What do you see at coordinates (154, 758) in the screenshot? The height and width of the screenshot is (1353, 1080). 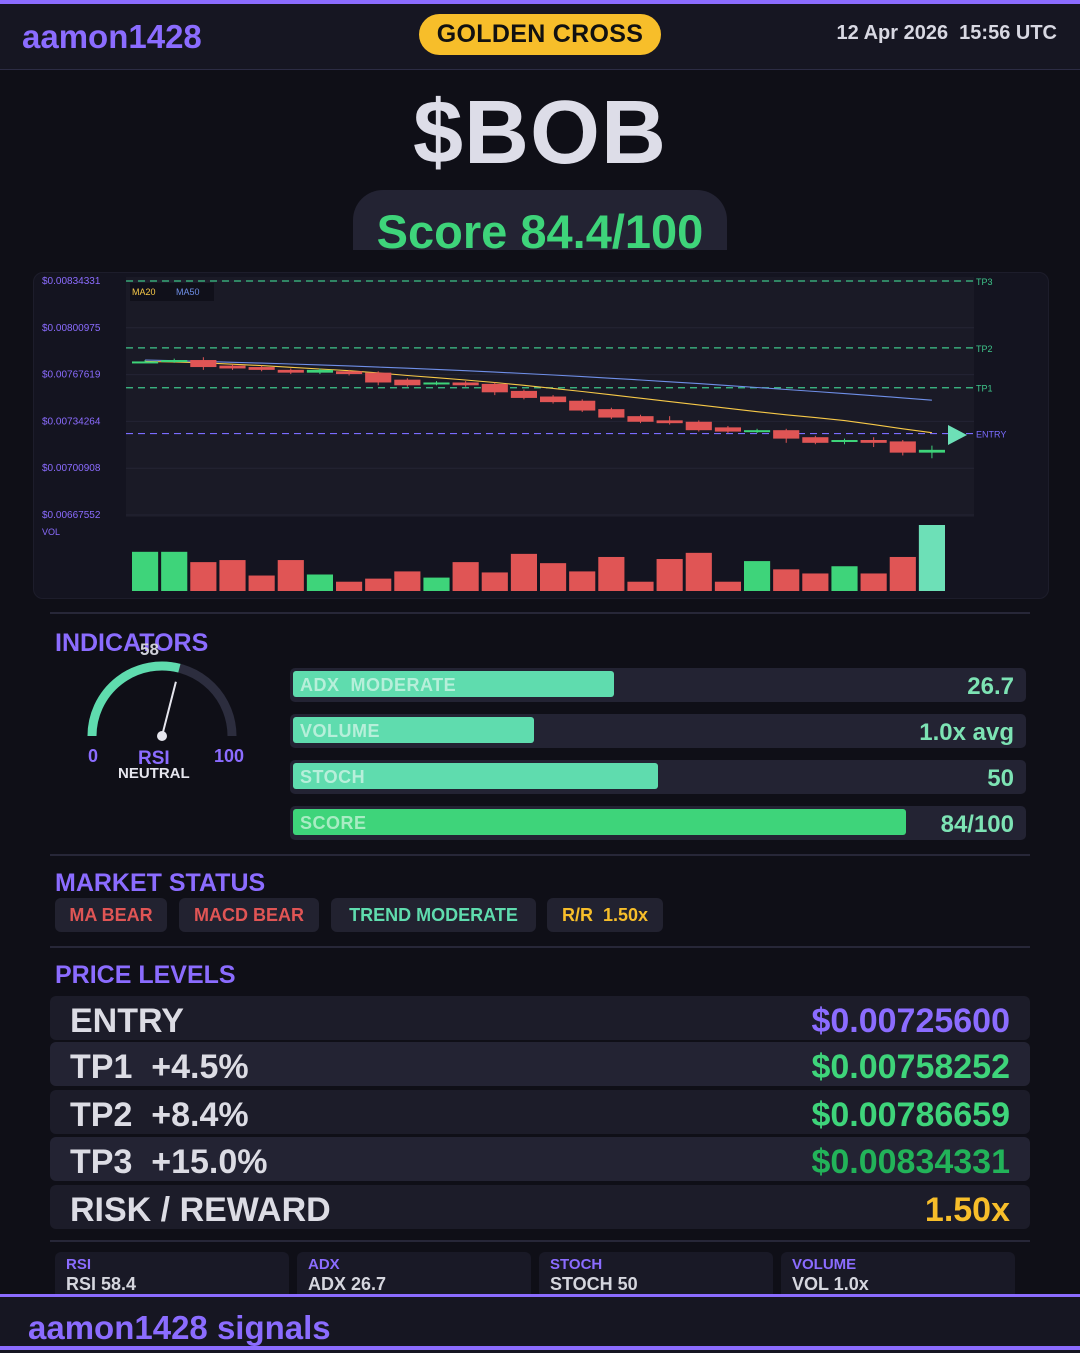 I see `rsi-label: RSI` at bounding box center [154, 758].